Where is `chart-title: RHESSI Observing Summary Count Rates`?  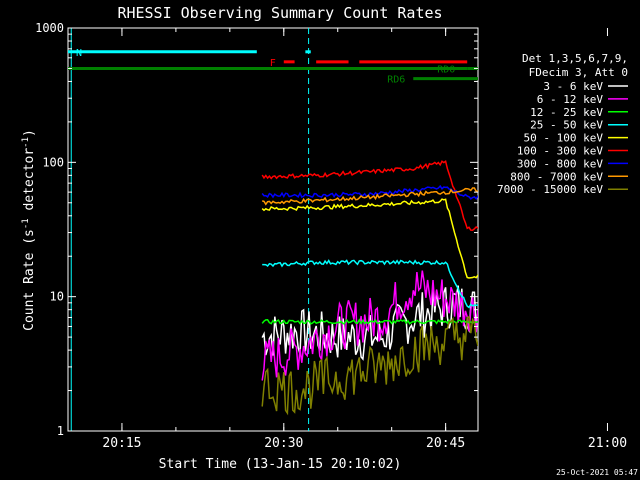
chart-title: RHESSI Observing Summary Count Rates is located at coordinates (279, 13).